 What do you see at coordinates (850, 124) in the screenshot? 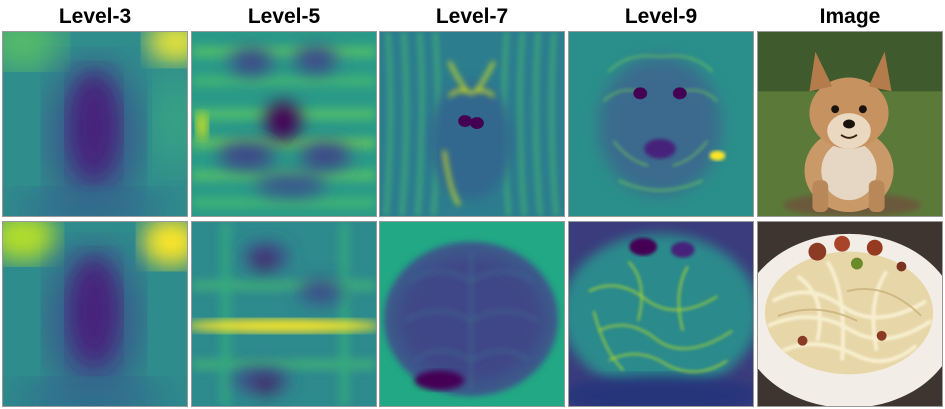
I see `dog-photo` at bounding box center [850, 124].